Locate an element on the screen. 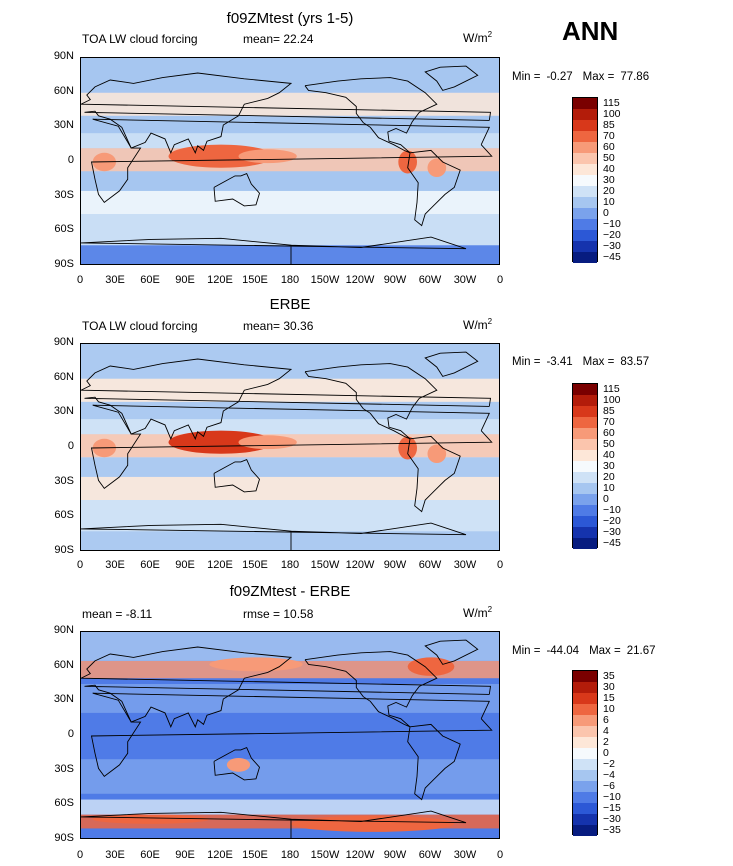 This screenshot has height=866, width=733. colorbar-label: 20 is located at coordinates (609, 476).